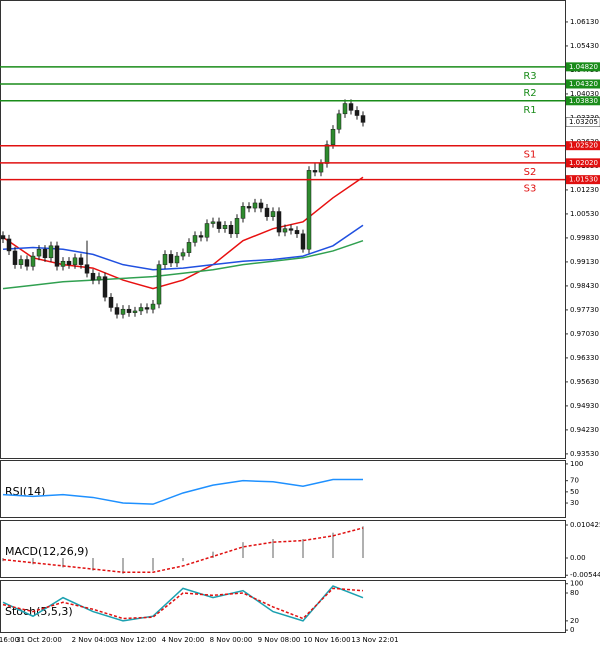 The height and width of the screenshot is (648, 600). I want to click on y-tick-label: 0.00, so click(578, 558).